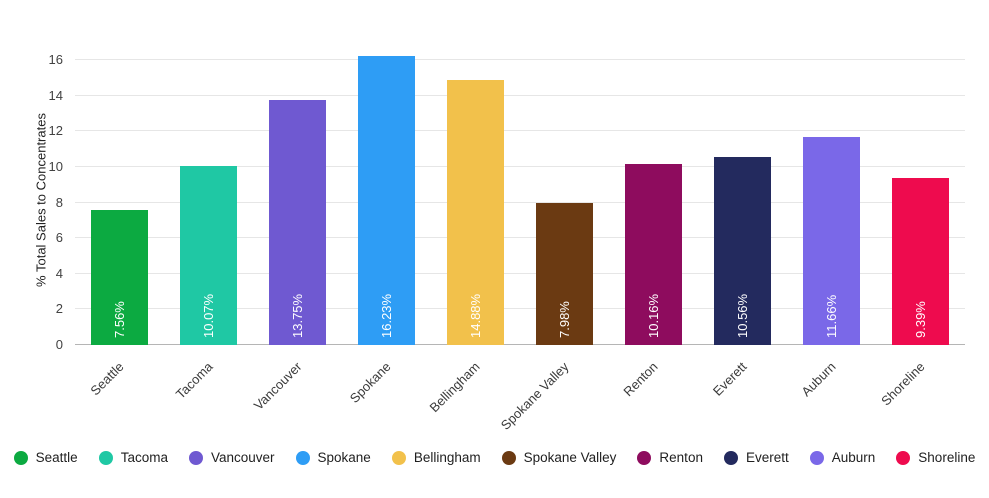 This screenshot has width=989, height=498. What do you see at coordinates (55, 59) in the screenshot?
I see `y-tick-label: 16` at bounding box center [55, 59].